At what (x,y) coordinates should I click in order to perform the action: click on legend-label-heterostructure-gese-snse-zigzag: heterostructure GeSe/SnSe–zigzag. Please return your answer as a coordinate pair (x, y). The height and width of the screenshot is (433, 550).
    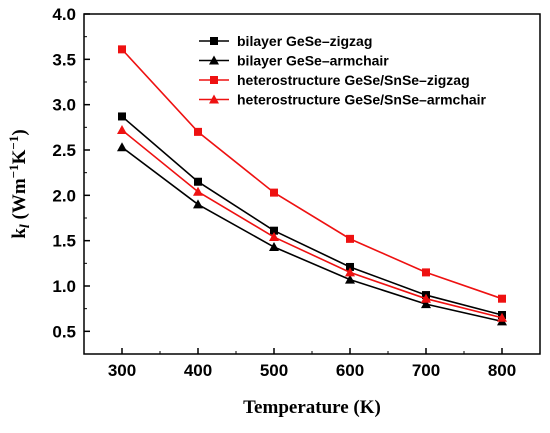
    Looking at the image, I should click on (353, 80).